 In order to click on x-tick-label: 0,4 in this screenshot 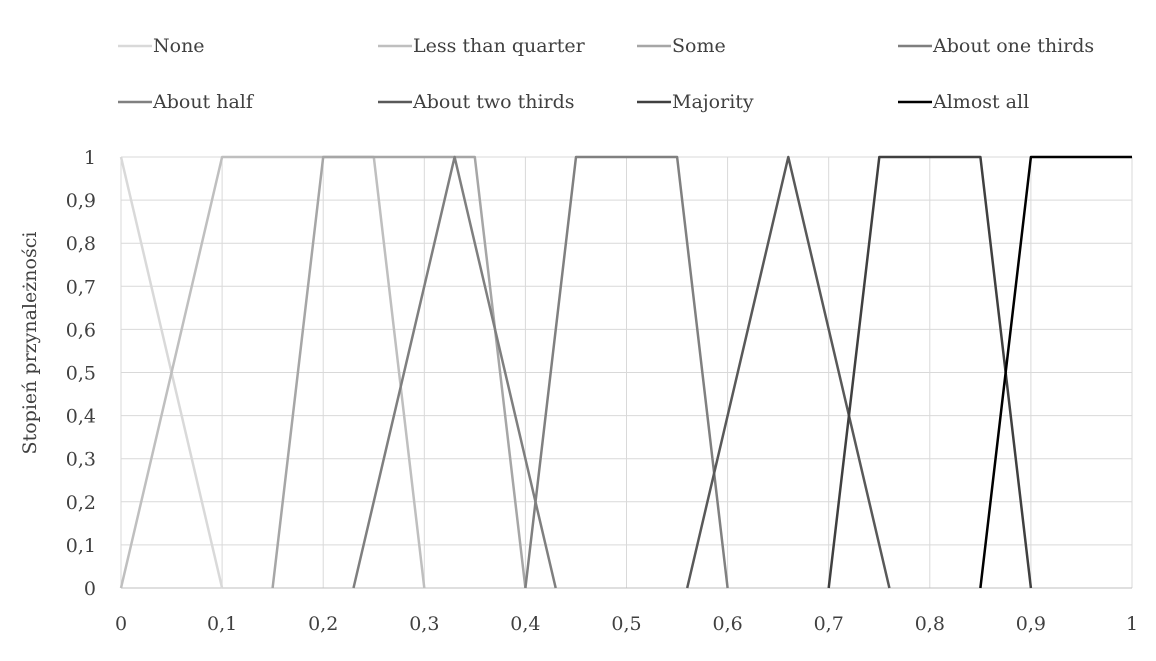, I will do `click(525, 624)`.